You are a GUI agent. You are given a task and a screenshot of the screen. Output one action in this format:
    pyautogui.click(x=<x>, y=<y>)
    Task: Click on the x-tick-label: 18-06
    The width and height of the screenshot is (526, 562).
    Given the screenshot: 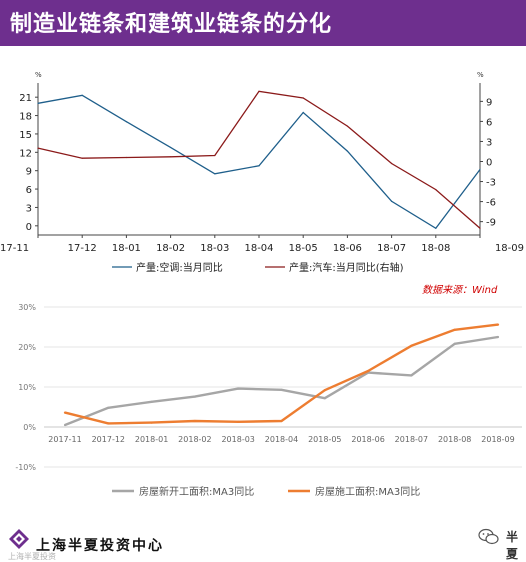 What is the action you would take?
    pyautogui.click(x=347, y=248)
    